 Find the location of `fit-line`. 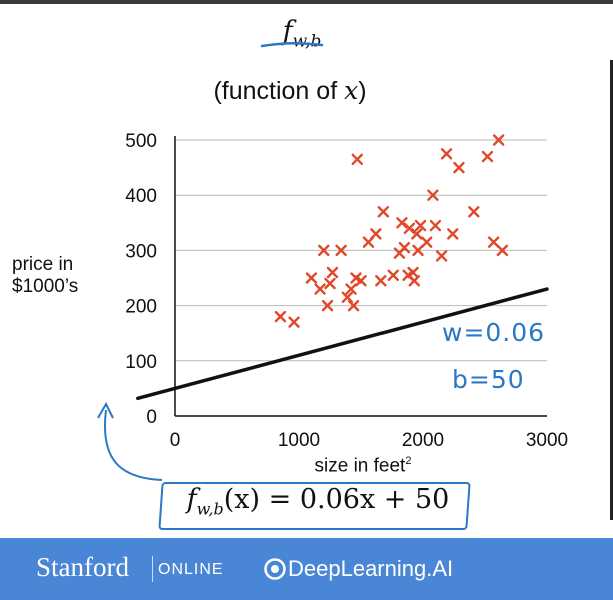

fit-line is located at coordinates (342, 344).